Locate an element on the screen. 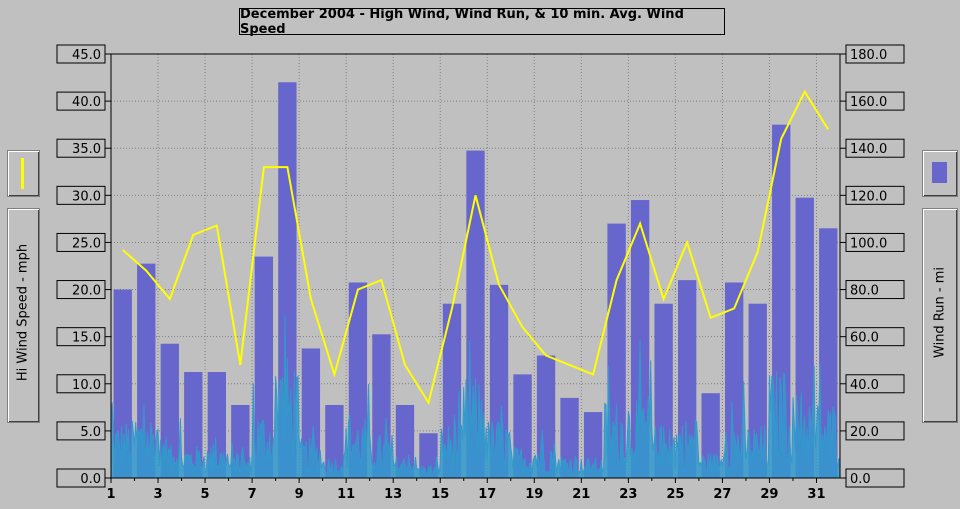 This screenshot has width=960, height=509. right-tick-label: 140.0 is located at coordinates (868, 149).